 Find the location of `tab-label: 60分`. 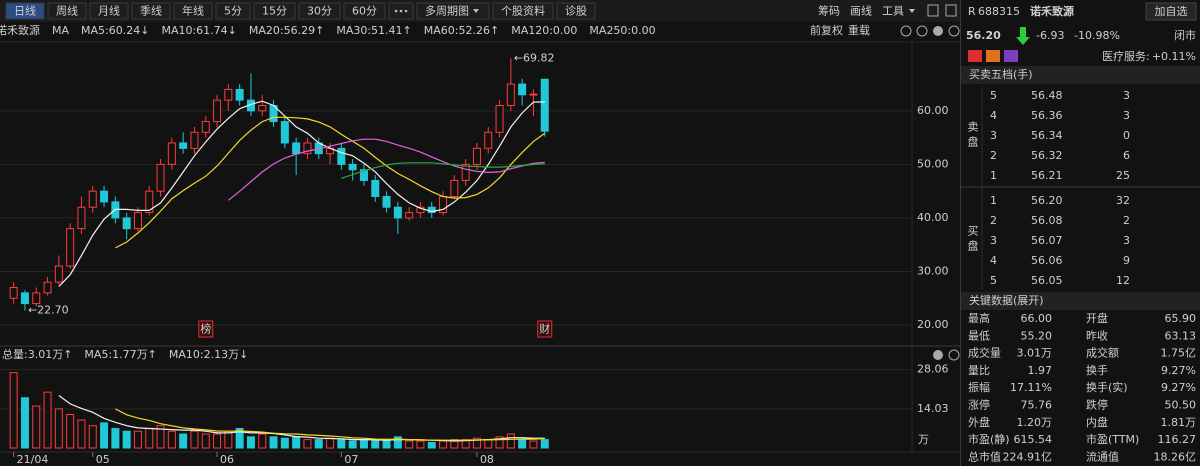

tab-label: 60分 is located at coordinates (364, 11).